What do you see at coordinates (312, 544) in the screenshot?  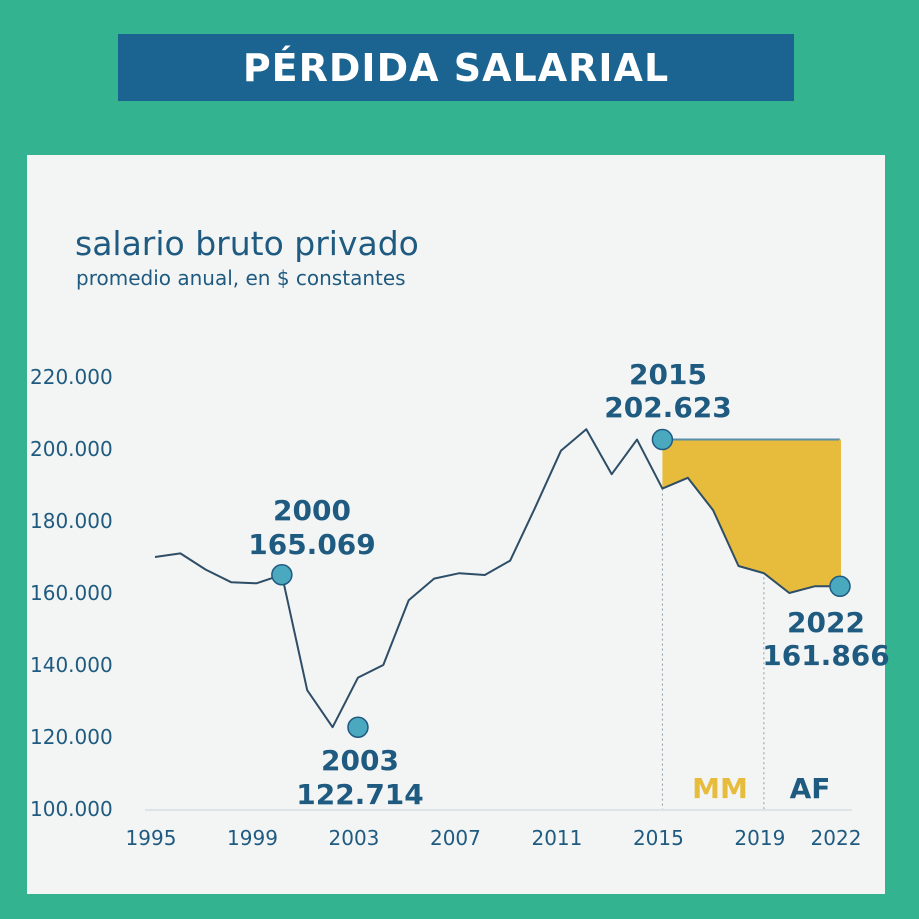 I see `annotation-value: 165.069` at bounding box center [312, 544].